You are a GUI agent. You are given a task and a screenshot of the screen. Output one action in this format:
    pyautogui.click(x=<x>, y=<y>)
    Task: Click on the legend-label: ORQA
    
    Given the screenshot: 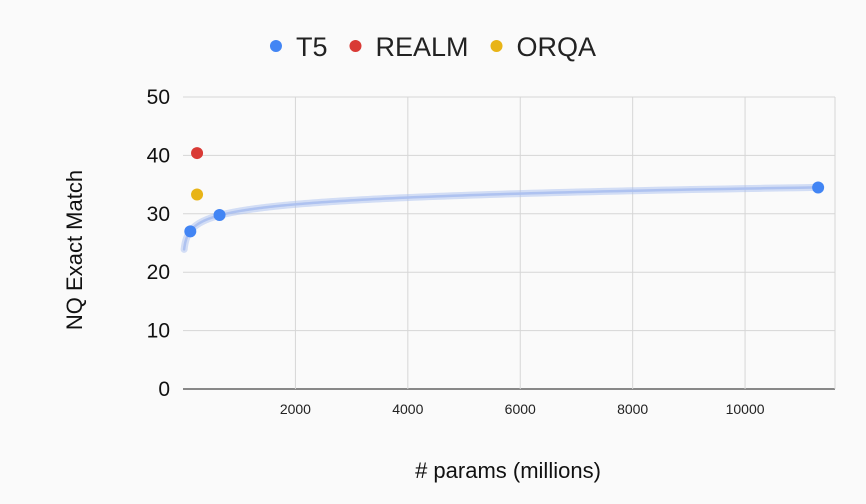 What is the action you would take?
    pyautogui.click(x=557, y=47)
    